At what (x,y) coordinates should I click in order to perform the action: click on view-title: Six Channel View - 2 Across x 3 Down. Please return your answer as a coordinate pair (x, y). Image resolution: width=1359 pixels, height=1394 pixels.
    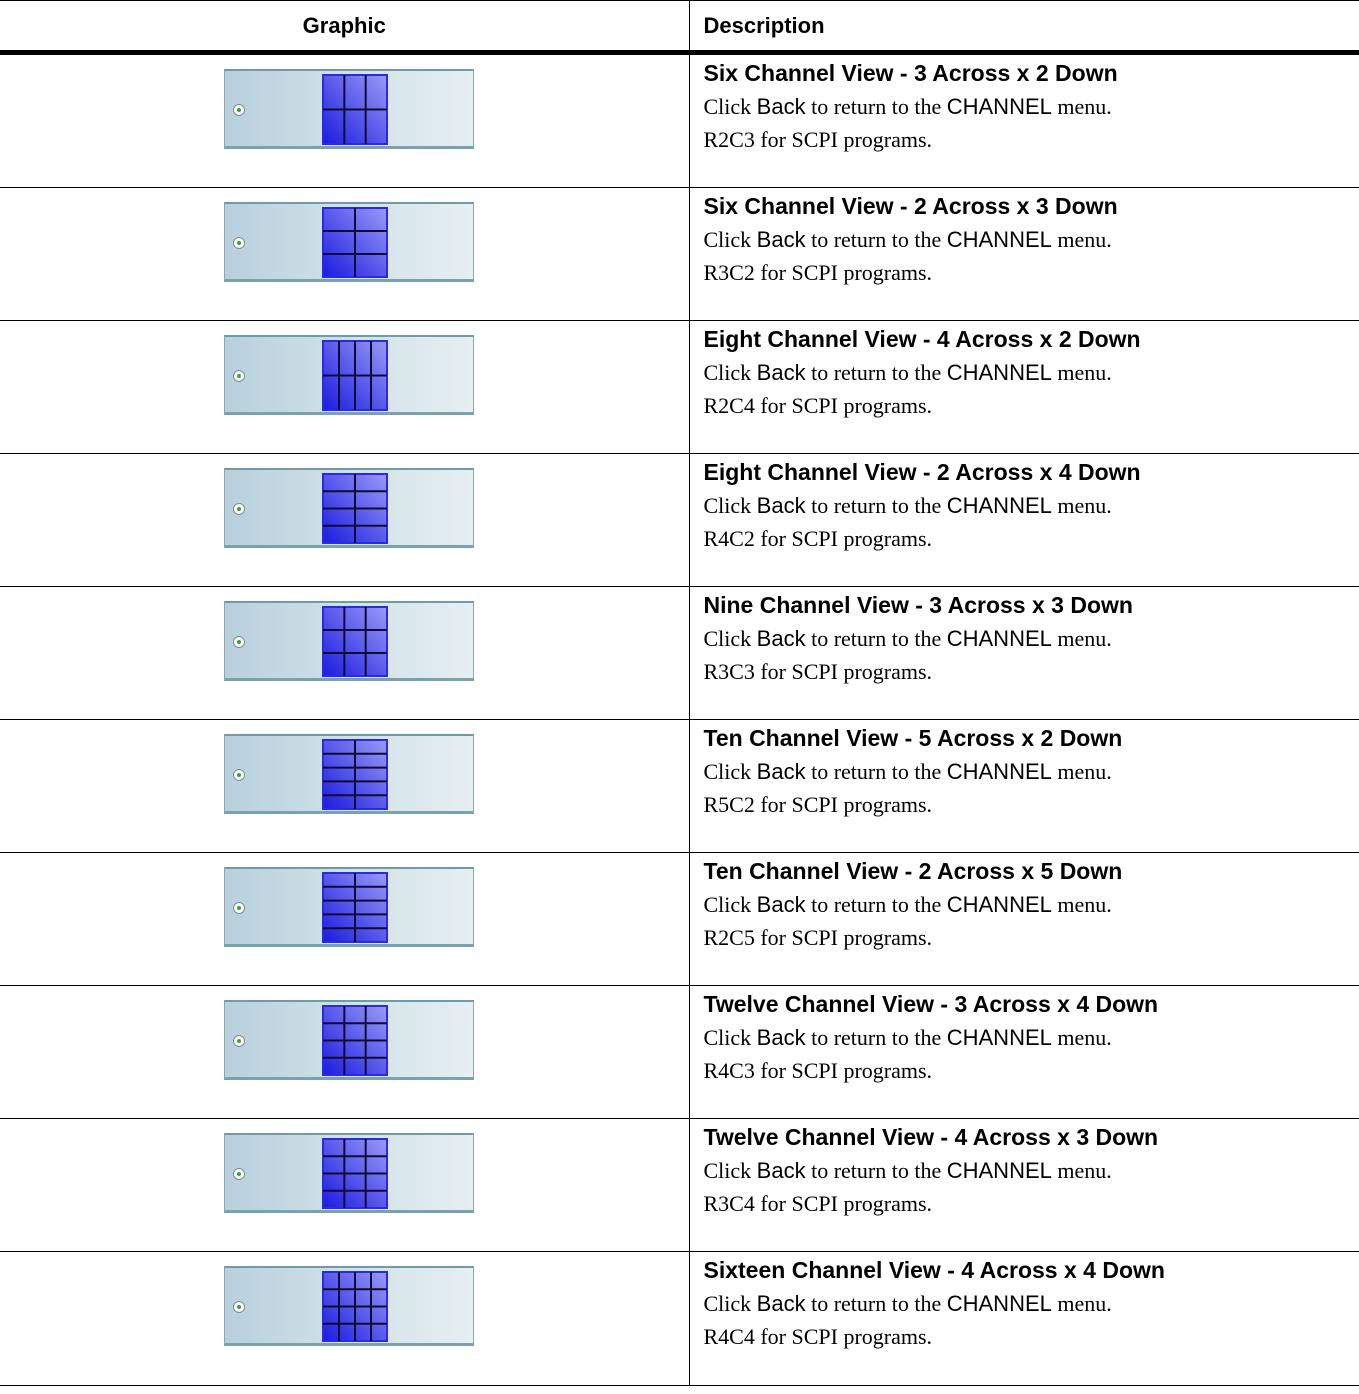
    Looking at the image, I should click on (910, 206).